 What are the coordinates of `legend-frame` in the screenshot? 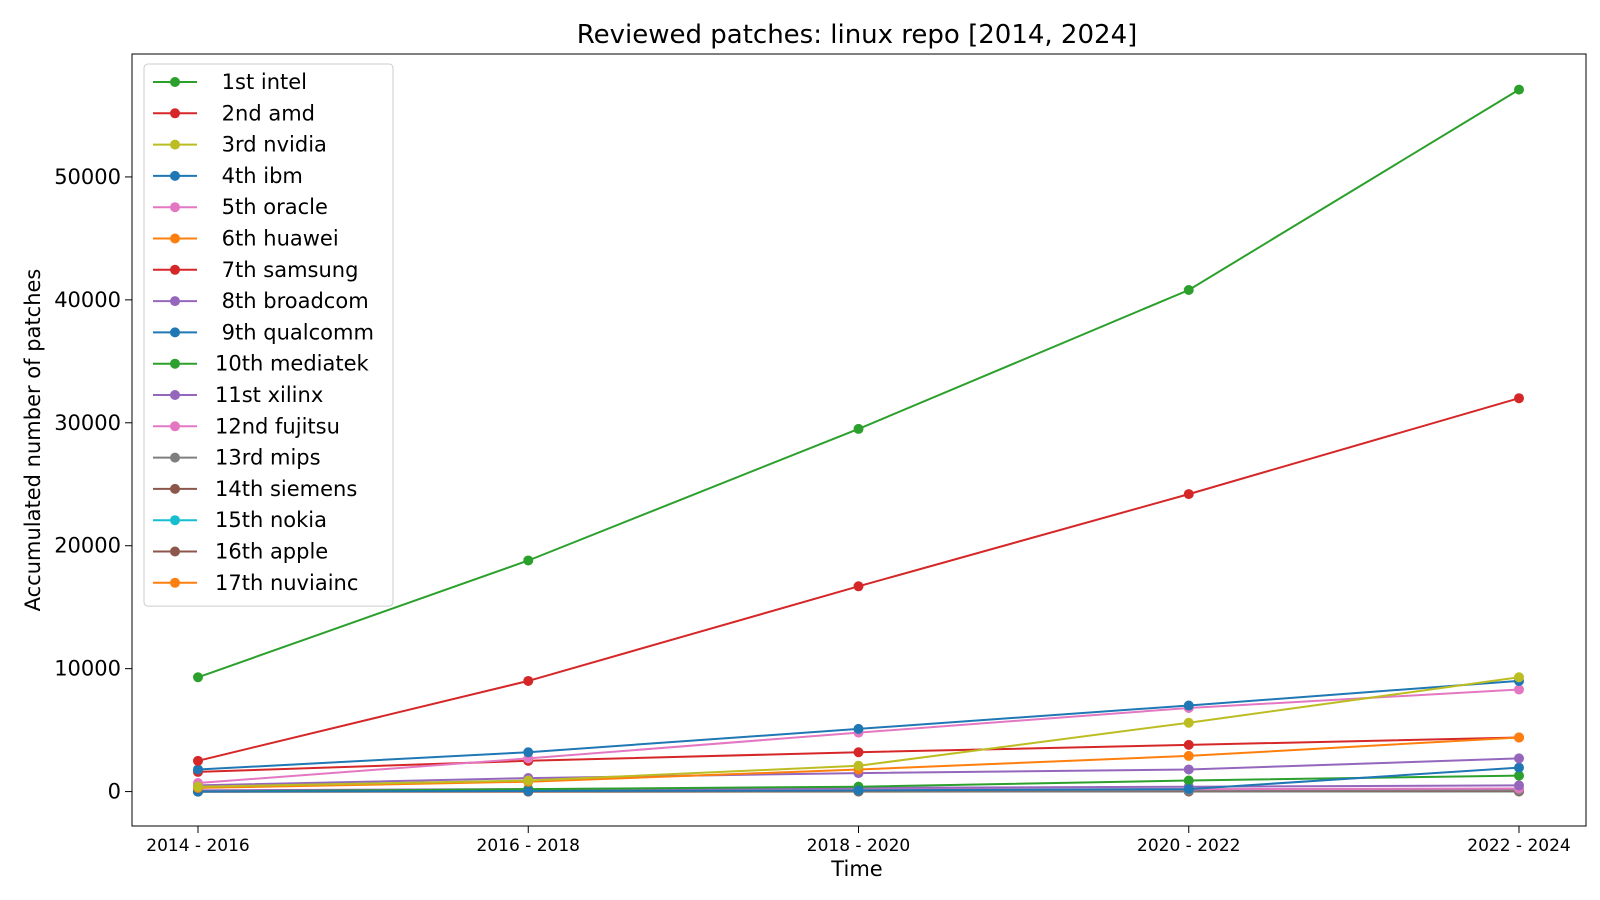 It's located at (268, 335).